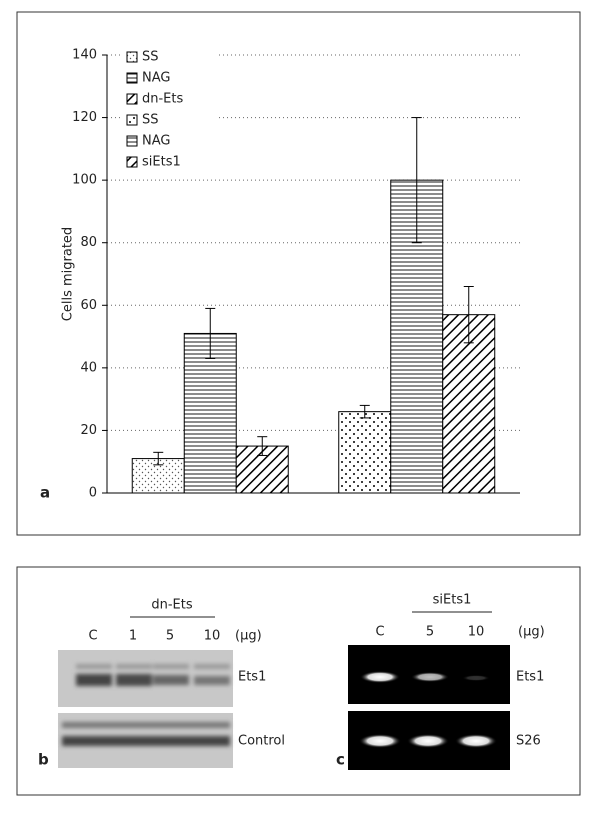 The height and width of the screenshot is (814, 600). What do you see at coordinates (171, 605) in the screenshot?
I see `treatment-label: dn-Ets` at bounding box center [171, 605].